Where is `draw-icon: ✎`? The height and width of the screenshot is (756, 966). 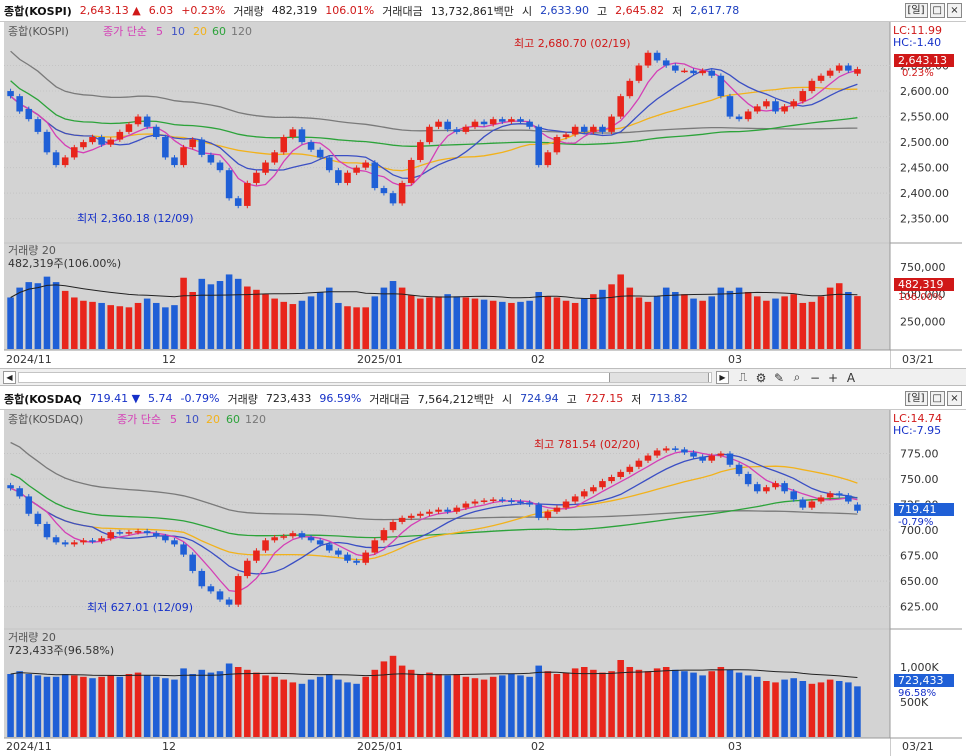
draw-icon: ✎ is located at coordinates (779, 377).